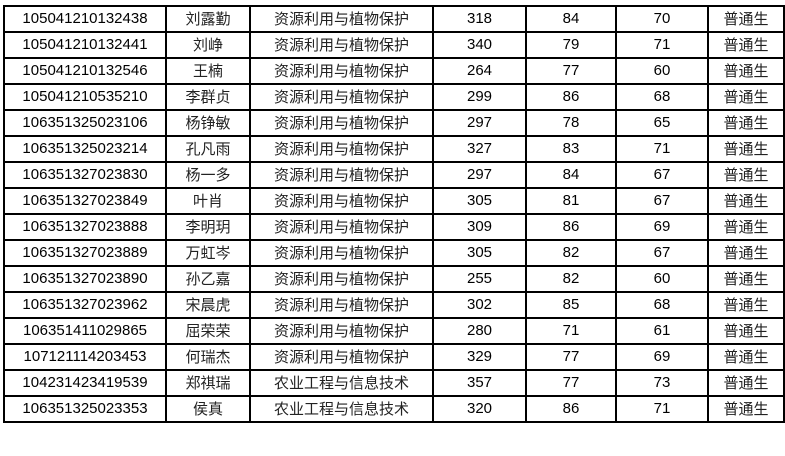 The height and width of the screenshot is (456, 785). Describe the element at coordinates (479, 175) in the screenshot. I see `total-score-cell: 297` at that location.